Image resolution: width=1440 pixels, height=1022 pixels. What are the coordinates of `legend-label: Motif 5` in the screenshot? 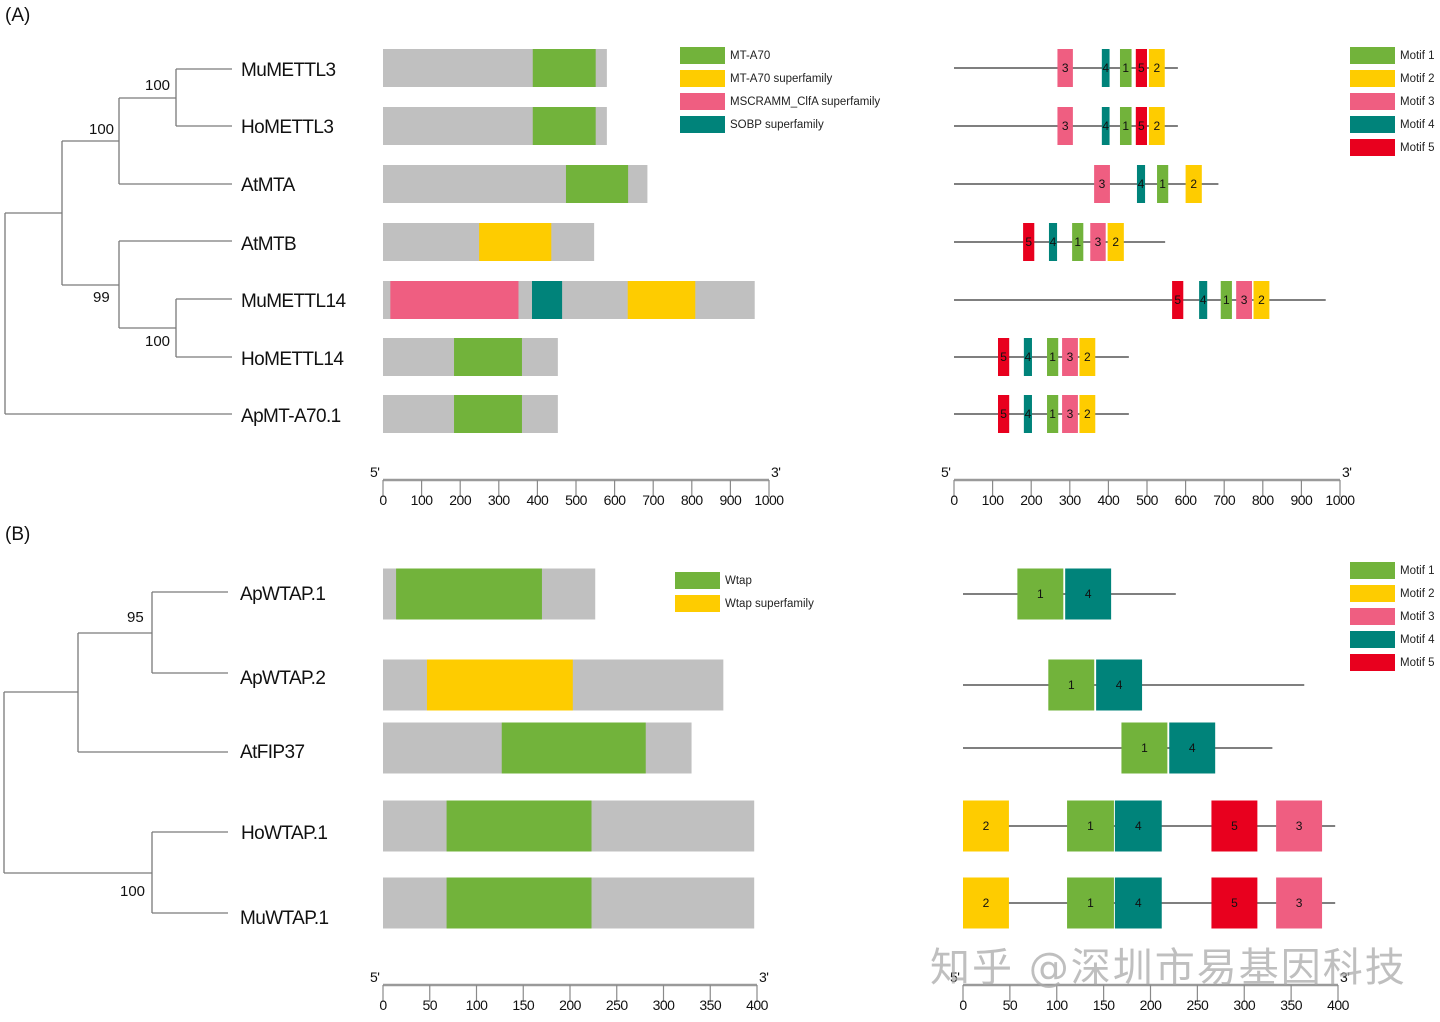 It's located at (1417, 148).